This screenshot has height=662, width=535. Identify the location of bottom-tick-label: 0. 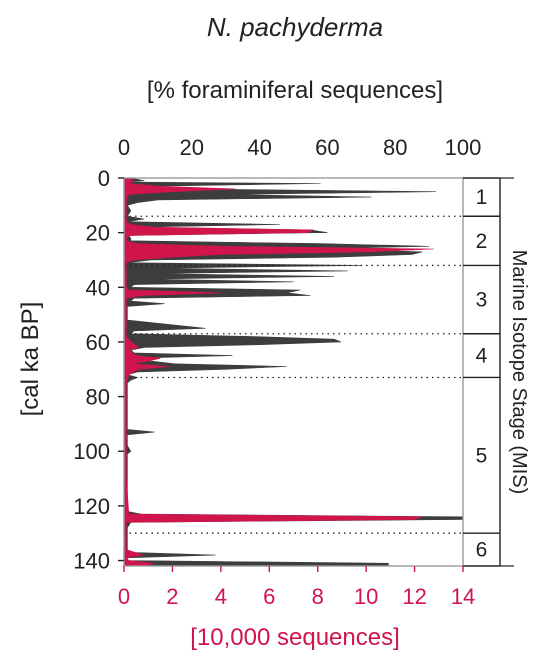
(124, 596).